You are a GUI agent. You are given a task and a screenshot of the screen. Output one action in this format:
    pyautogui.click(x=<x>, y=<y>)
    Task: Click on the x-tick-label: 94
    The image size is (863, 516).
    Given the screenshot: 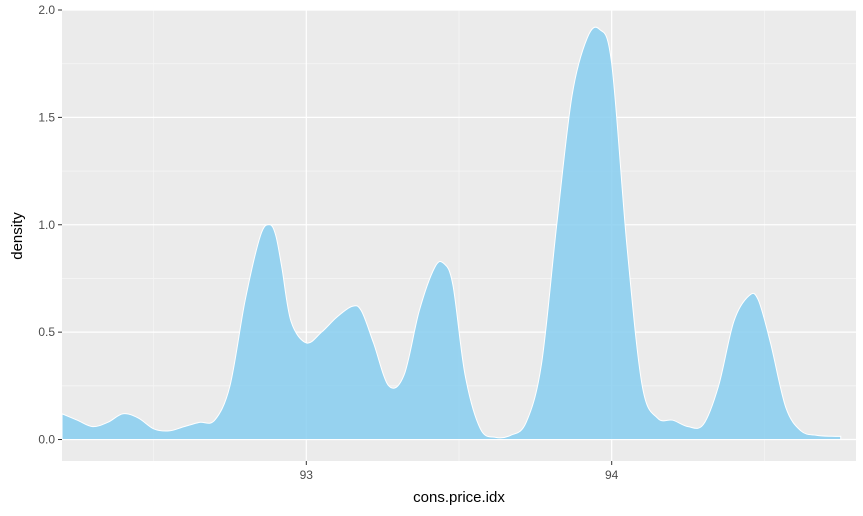 What is the action you would take?
    pyautogui.click(x=612, y=475)
    